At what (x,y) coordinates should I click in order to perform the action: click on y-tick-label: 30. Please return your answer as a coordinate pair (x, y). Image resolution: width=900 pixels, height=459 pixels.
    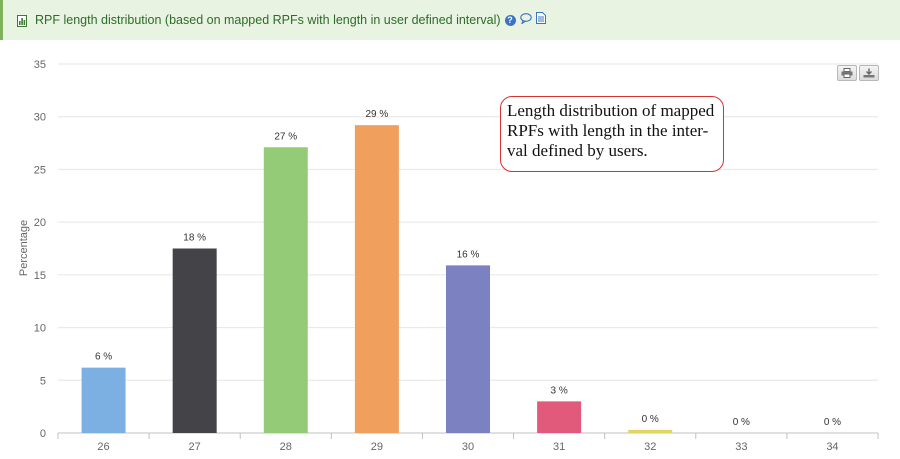
    Looking at the image, I should click on (40, 118).